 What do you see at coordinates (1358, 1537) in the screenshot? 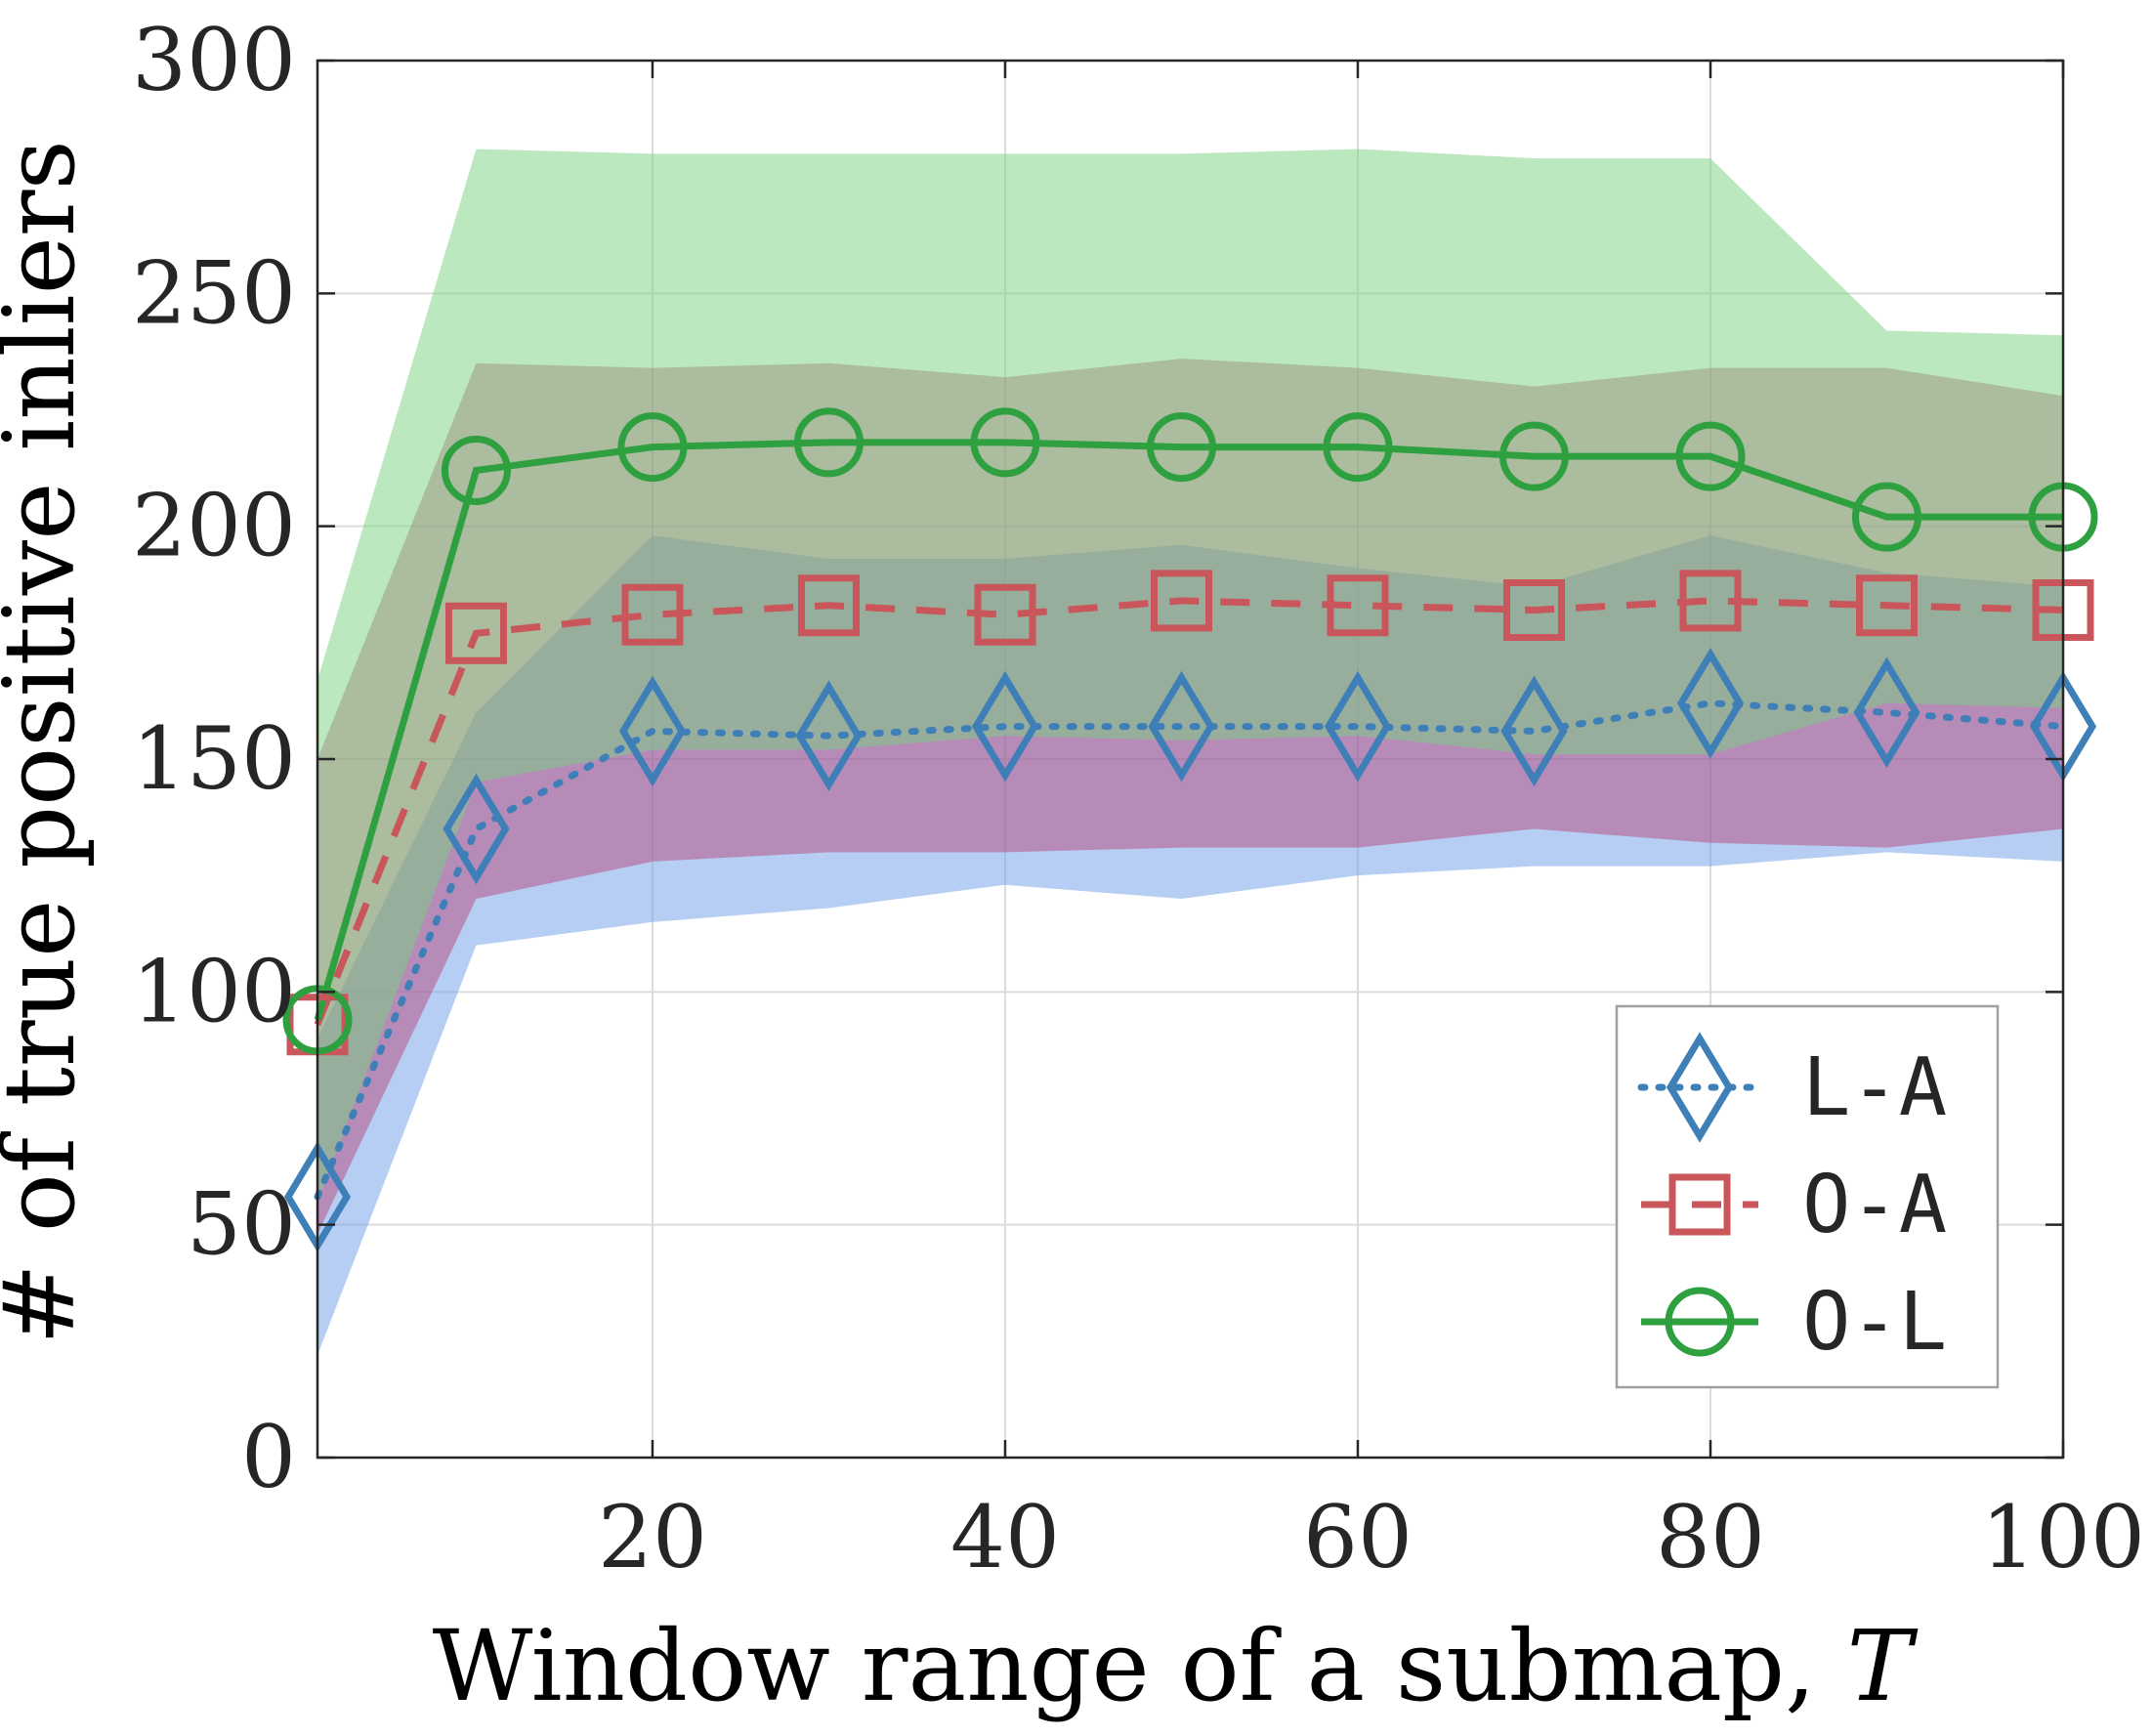
I see `x-tick-label: 60` at bounding box center [1358, 1537].